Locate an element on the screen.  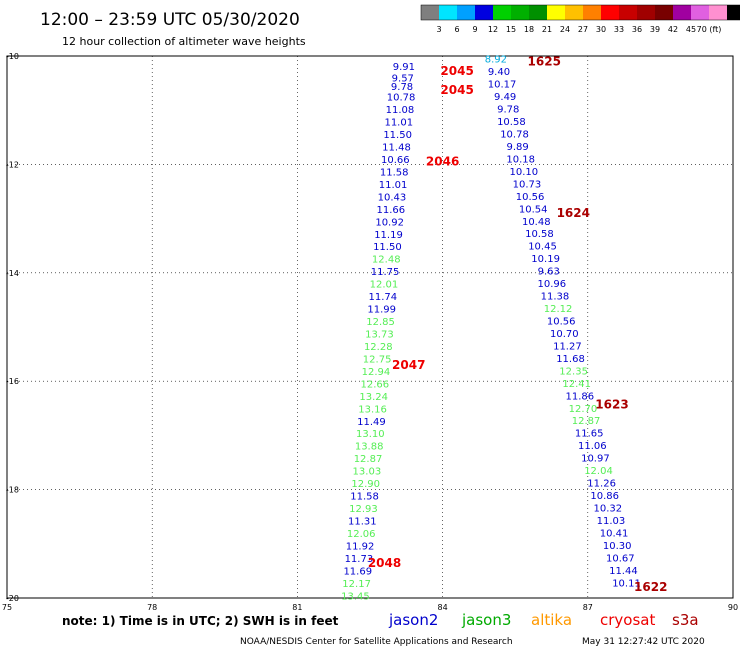
y-tick-label: -20 is located at coordinates (12, 598).